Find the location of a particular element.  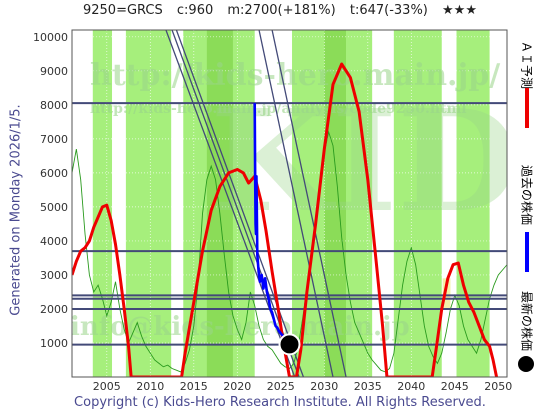

y-tick-label-3: 4000 is located at coordinates (54, 241).